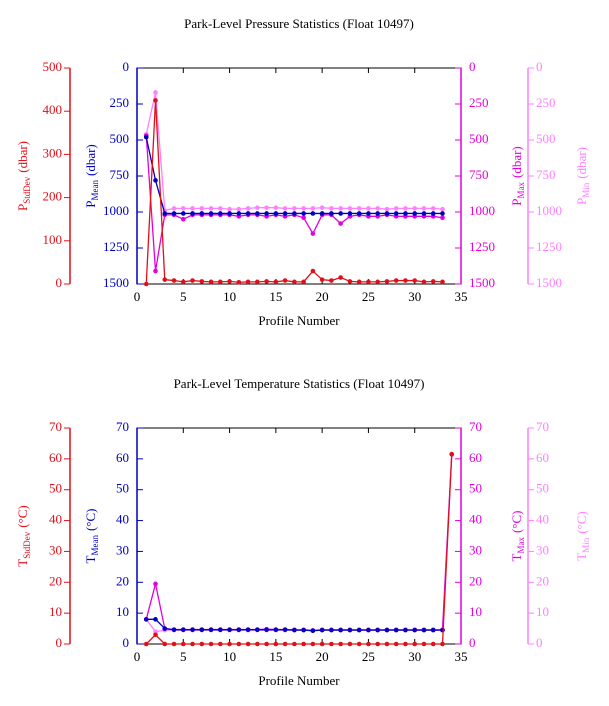 The height and width of the screenshot is (706, 609). What do you see at coordinates (22, 516) in the screenshot?
I see `y-axis-label-unit: (°C)` at bounding box center [22, 516].